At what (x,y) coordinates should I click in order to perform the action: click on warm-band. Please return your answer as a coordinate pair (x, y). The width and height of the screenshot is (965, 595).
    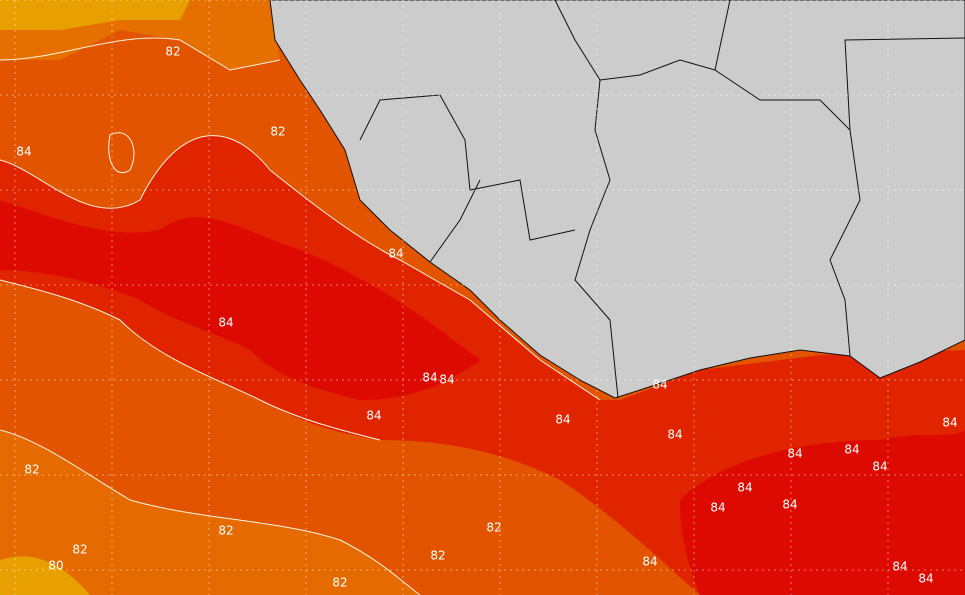
    Looking at the image, I should click on (210, 512).